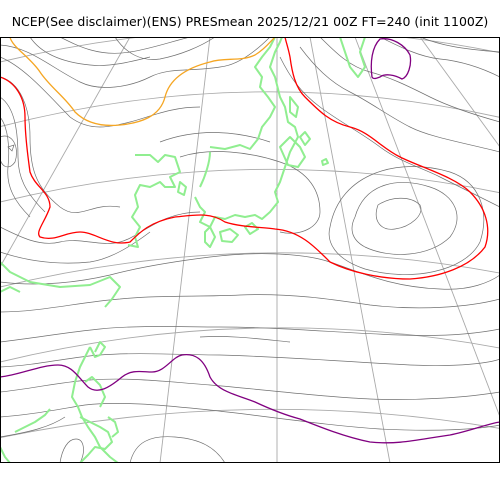  Describe the element at coordinates (391, 59) in the screenshot. I see `contour-purple-top` at that location.